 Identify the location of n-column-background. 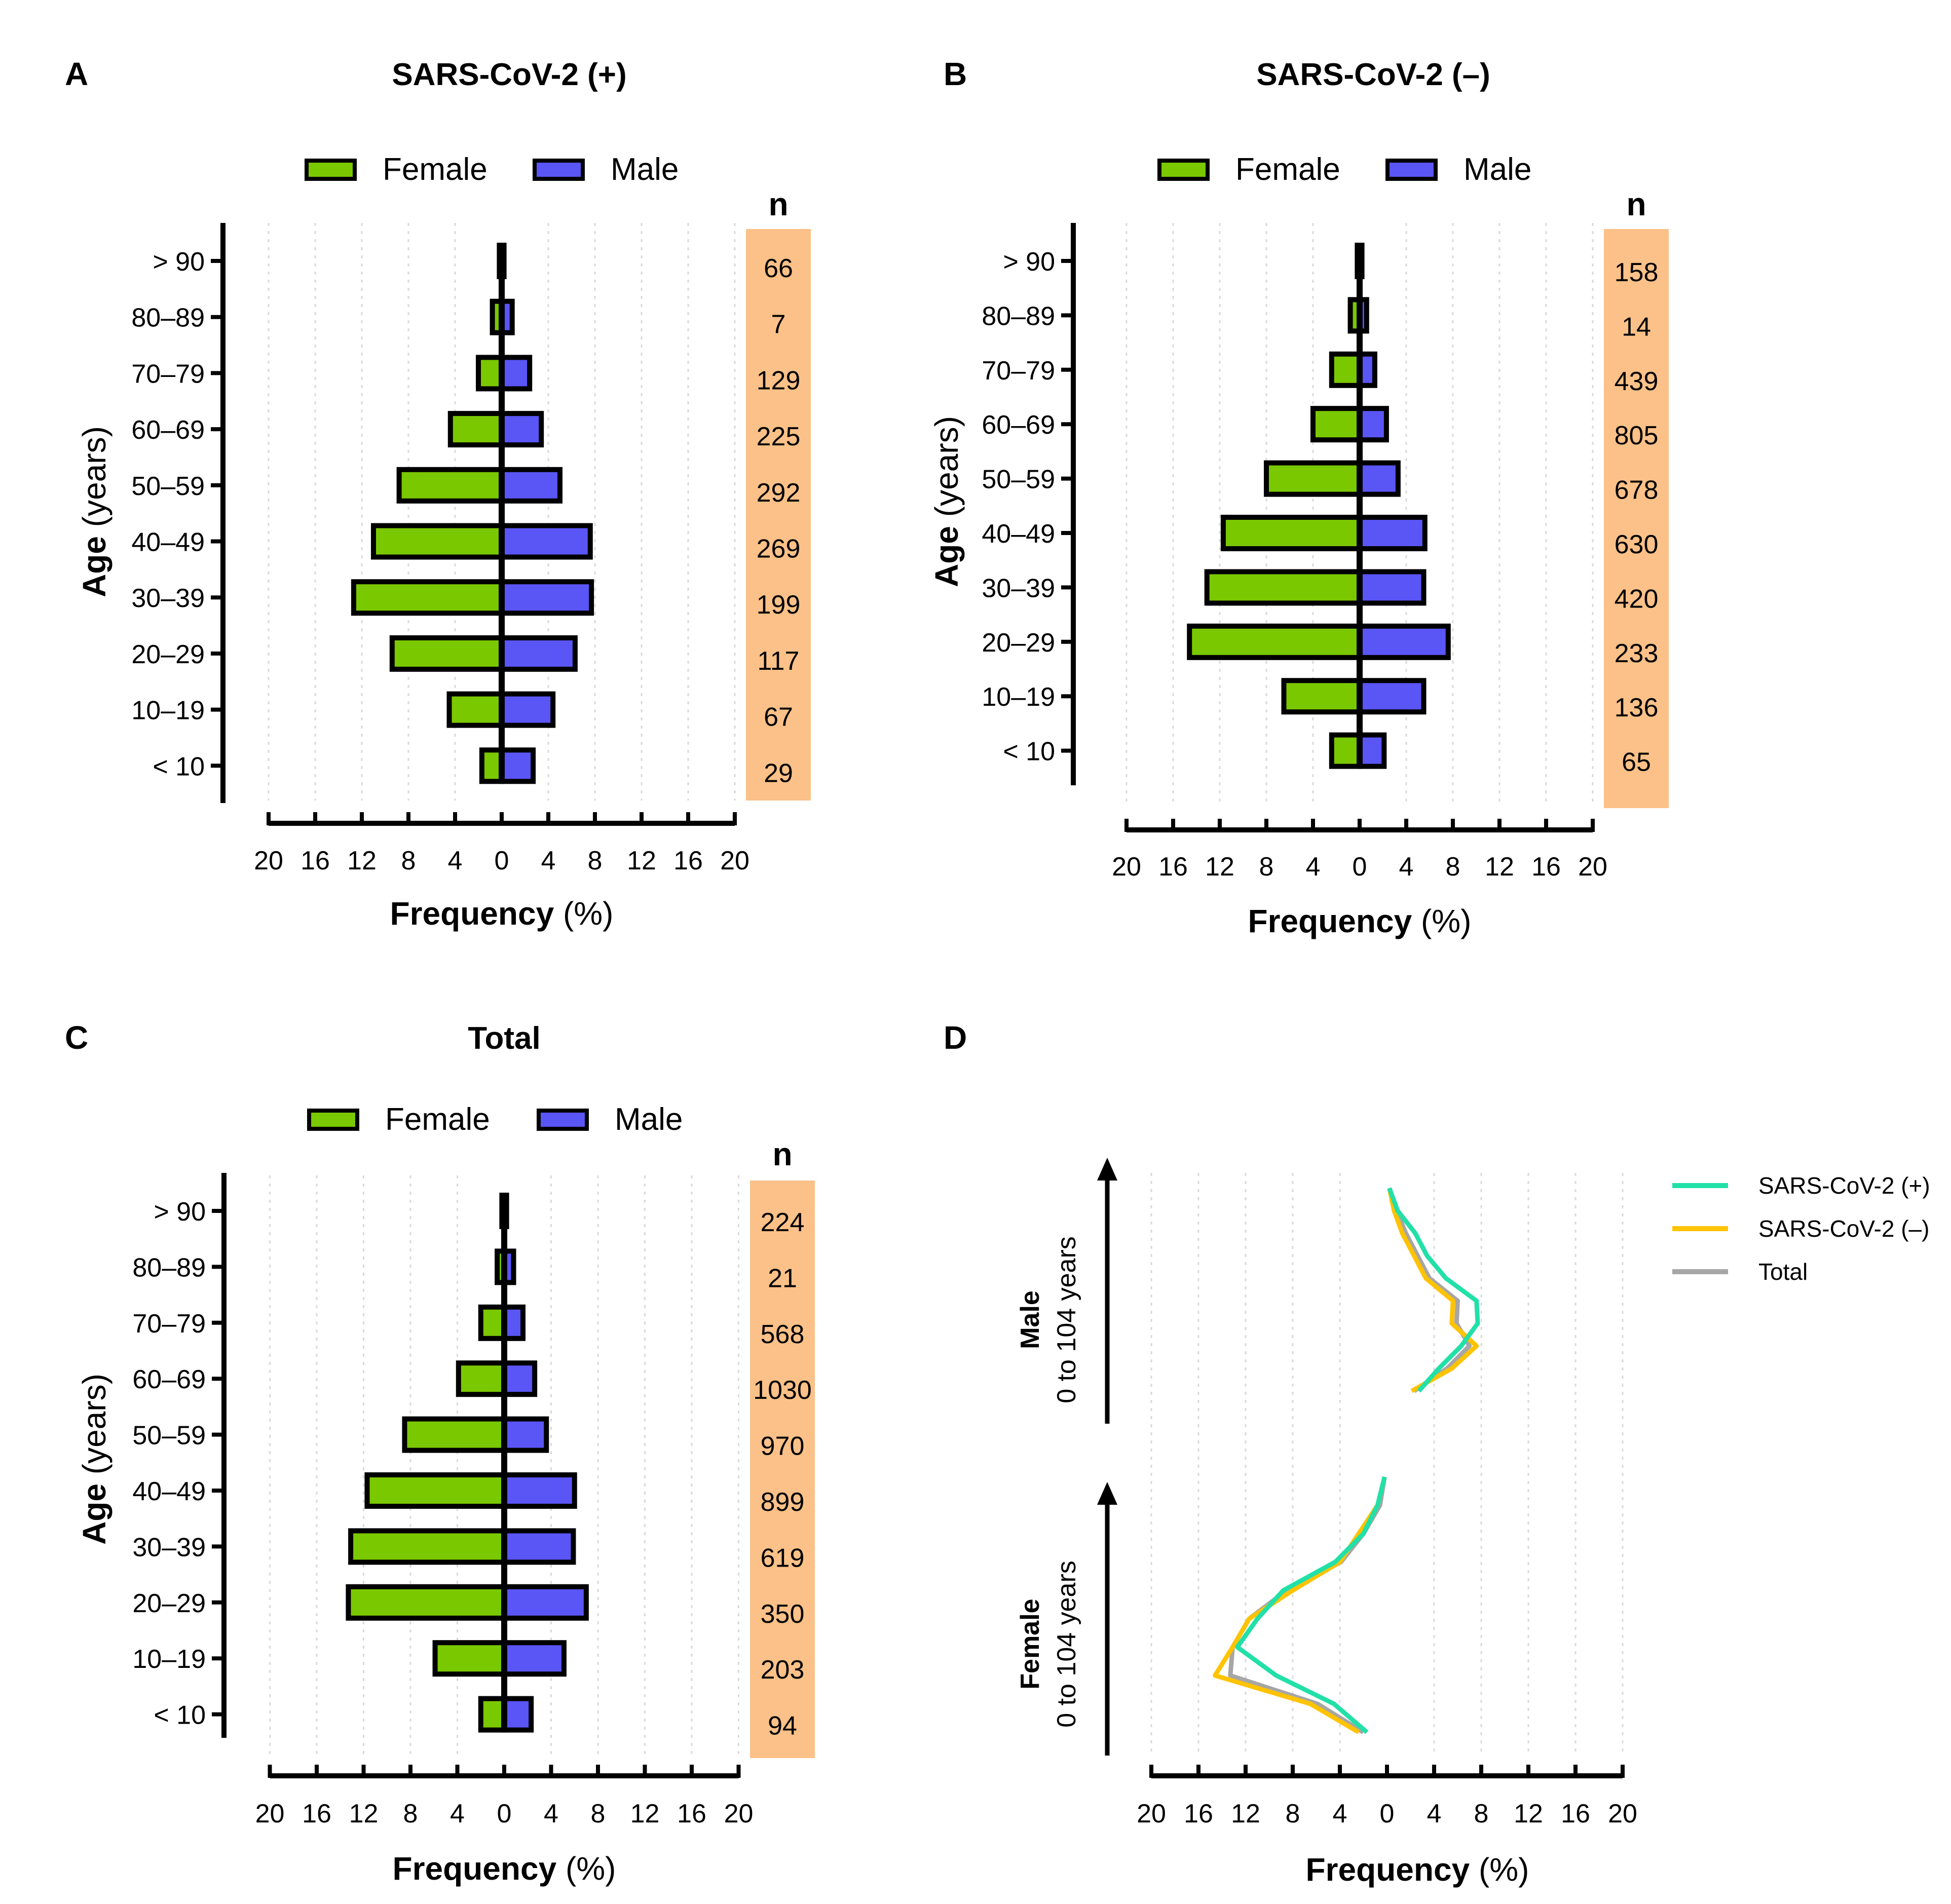
(782, 1470).